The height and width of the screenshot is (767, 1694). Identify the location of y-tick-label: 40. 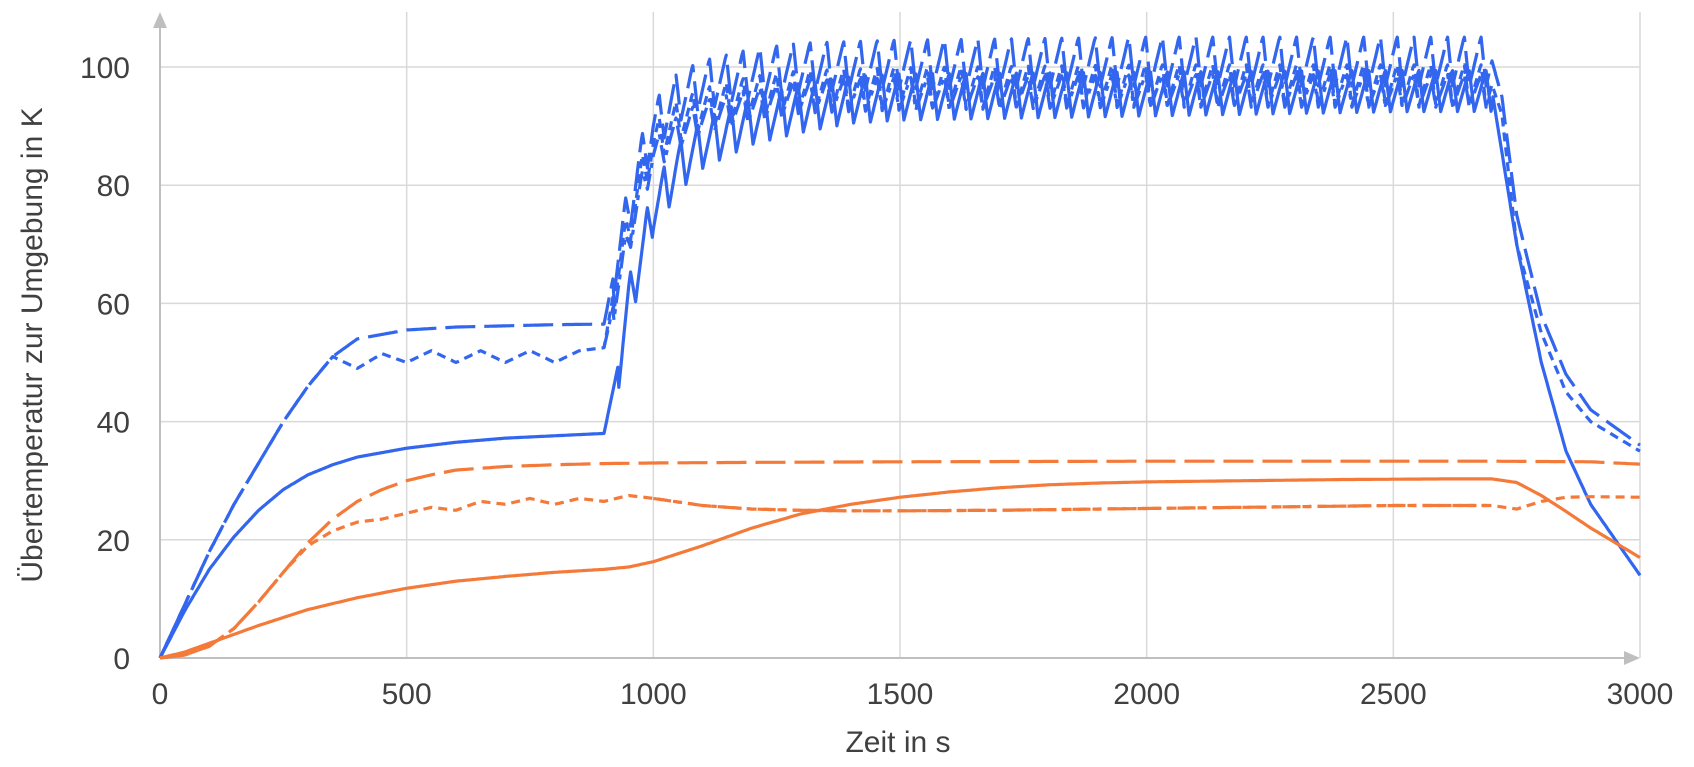
(113, 423).